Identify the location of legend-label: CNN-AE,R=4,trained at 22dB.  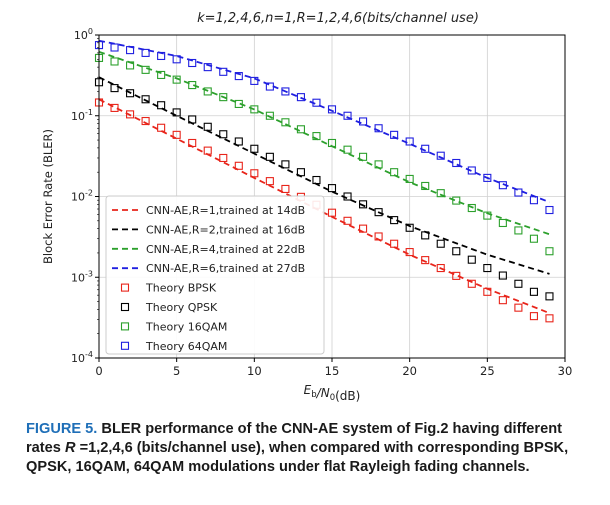
(225, 249).